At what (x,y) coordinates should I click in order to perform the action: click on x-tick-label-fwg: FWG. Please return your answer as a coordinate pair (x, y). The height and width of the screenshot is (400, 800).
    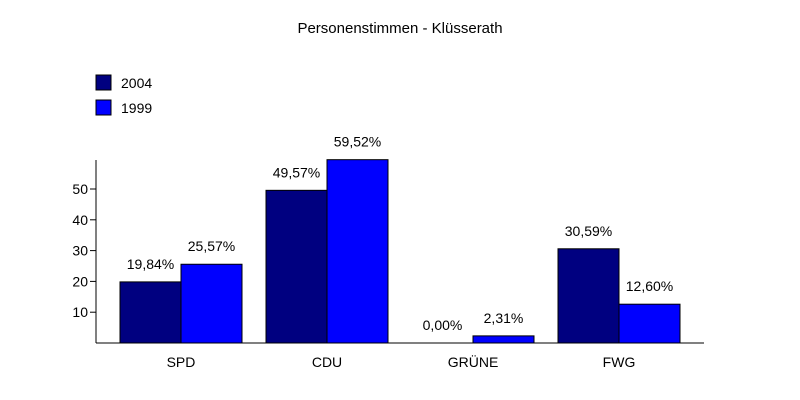
    Looking at the image, I should click on (619, 362).